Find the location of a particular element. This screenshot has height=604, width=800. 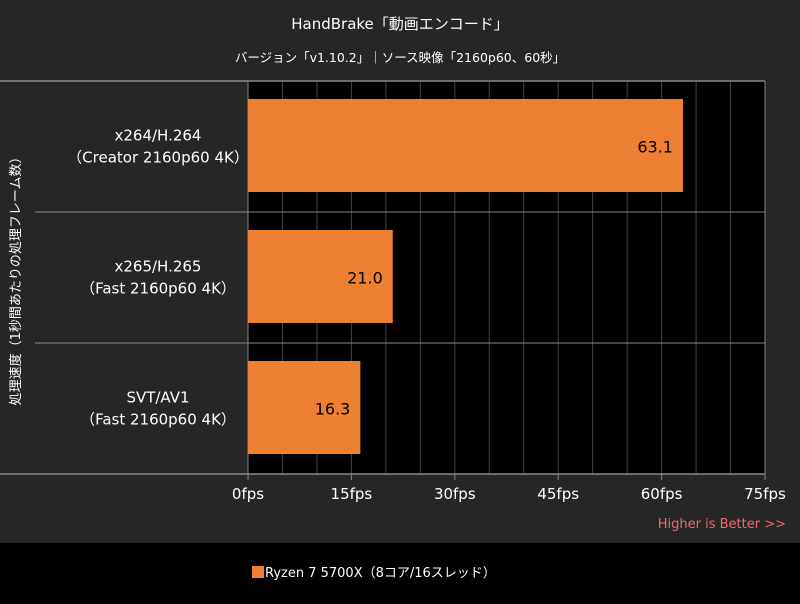

legend-background is located at coordinates (400, 571).